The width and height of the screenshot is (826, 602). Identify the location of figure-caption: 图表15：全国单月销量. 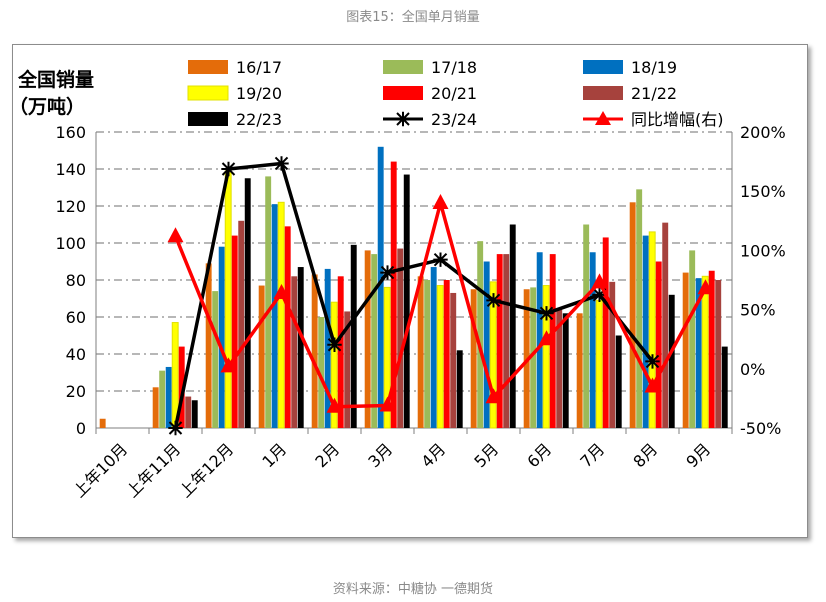
(413, 17).